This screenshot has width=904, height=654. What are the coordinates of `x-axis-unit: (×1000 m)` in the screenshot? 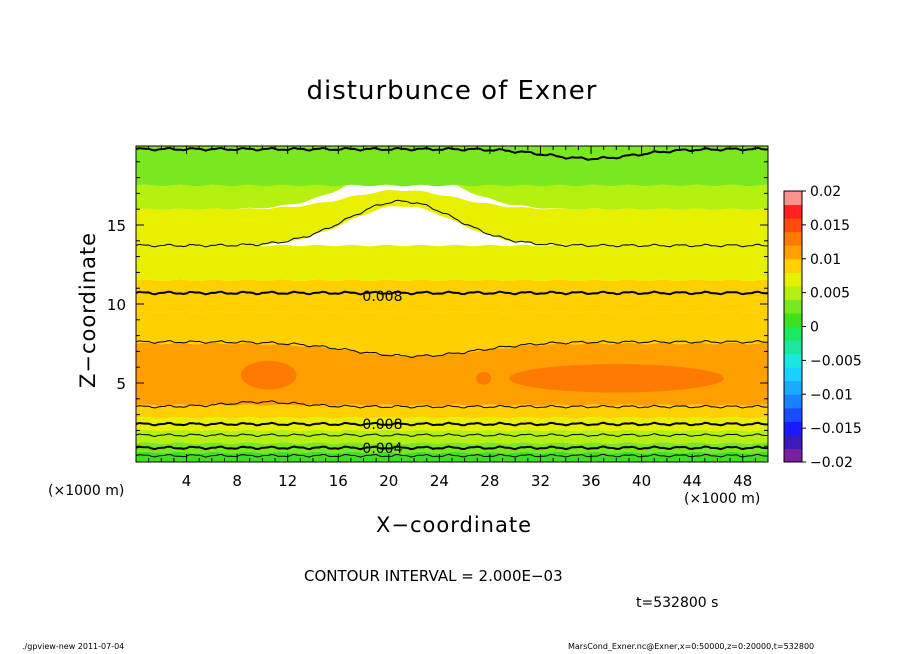 It's located at (722, 499).